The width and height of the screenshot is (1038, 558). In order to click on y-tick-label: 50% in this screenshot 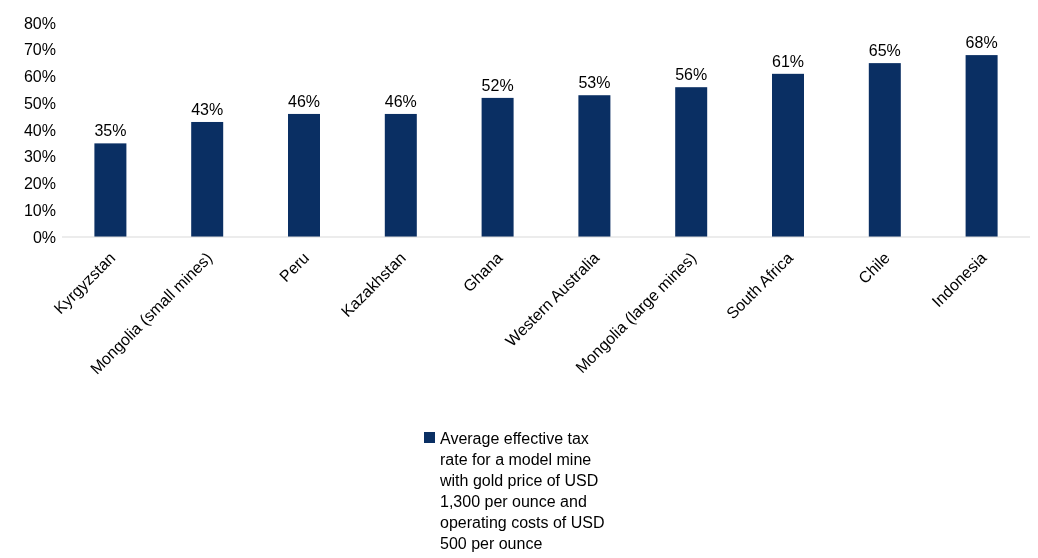, I will do `click(39, 103)`.